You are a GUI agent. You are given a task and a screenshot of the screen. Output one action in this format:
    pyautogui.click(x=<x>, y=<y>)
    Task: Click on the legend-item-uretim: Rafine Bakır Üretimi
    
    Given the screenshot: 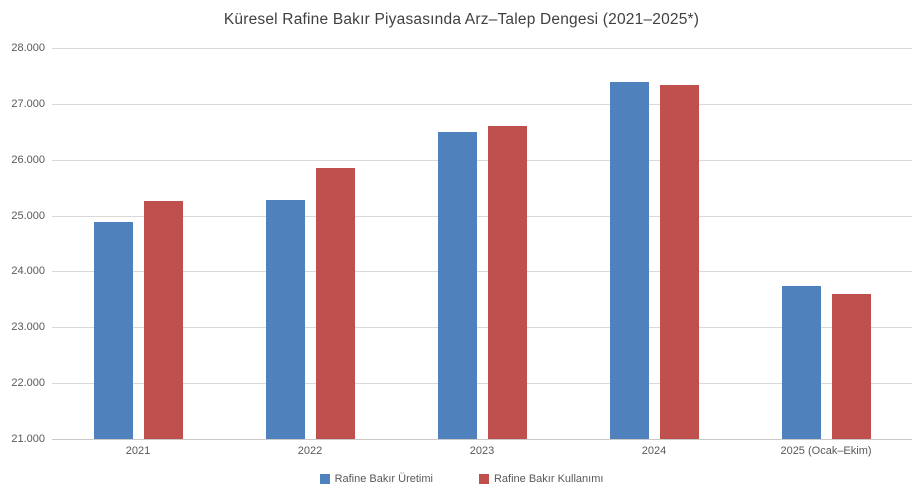 What is the action you would take?
    pyautogui.click(x=376, y=479)
    